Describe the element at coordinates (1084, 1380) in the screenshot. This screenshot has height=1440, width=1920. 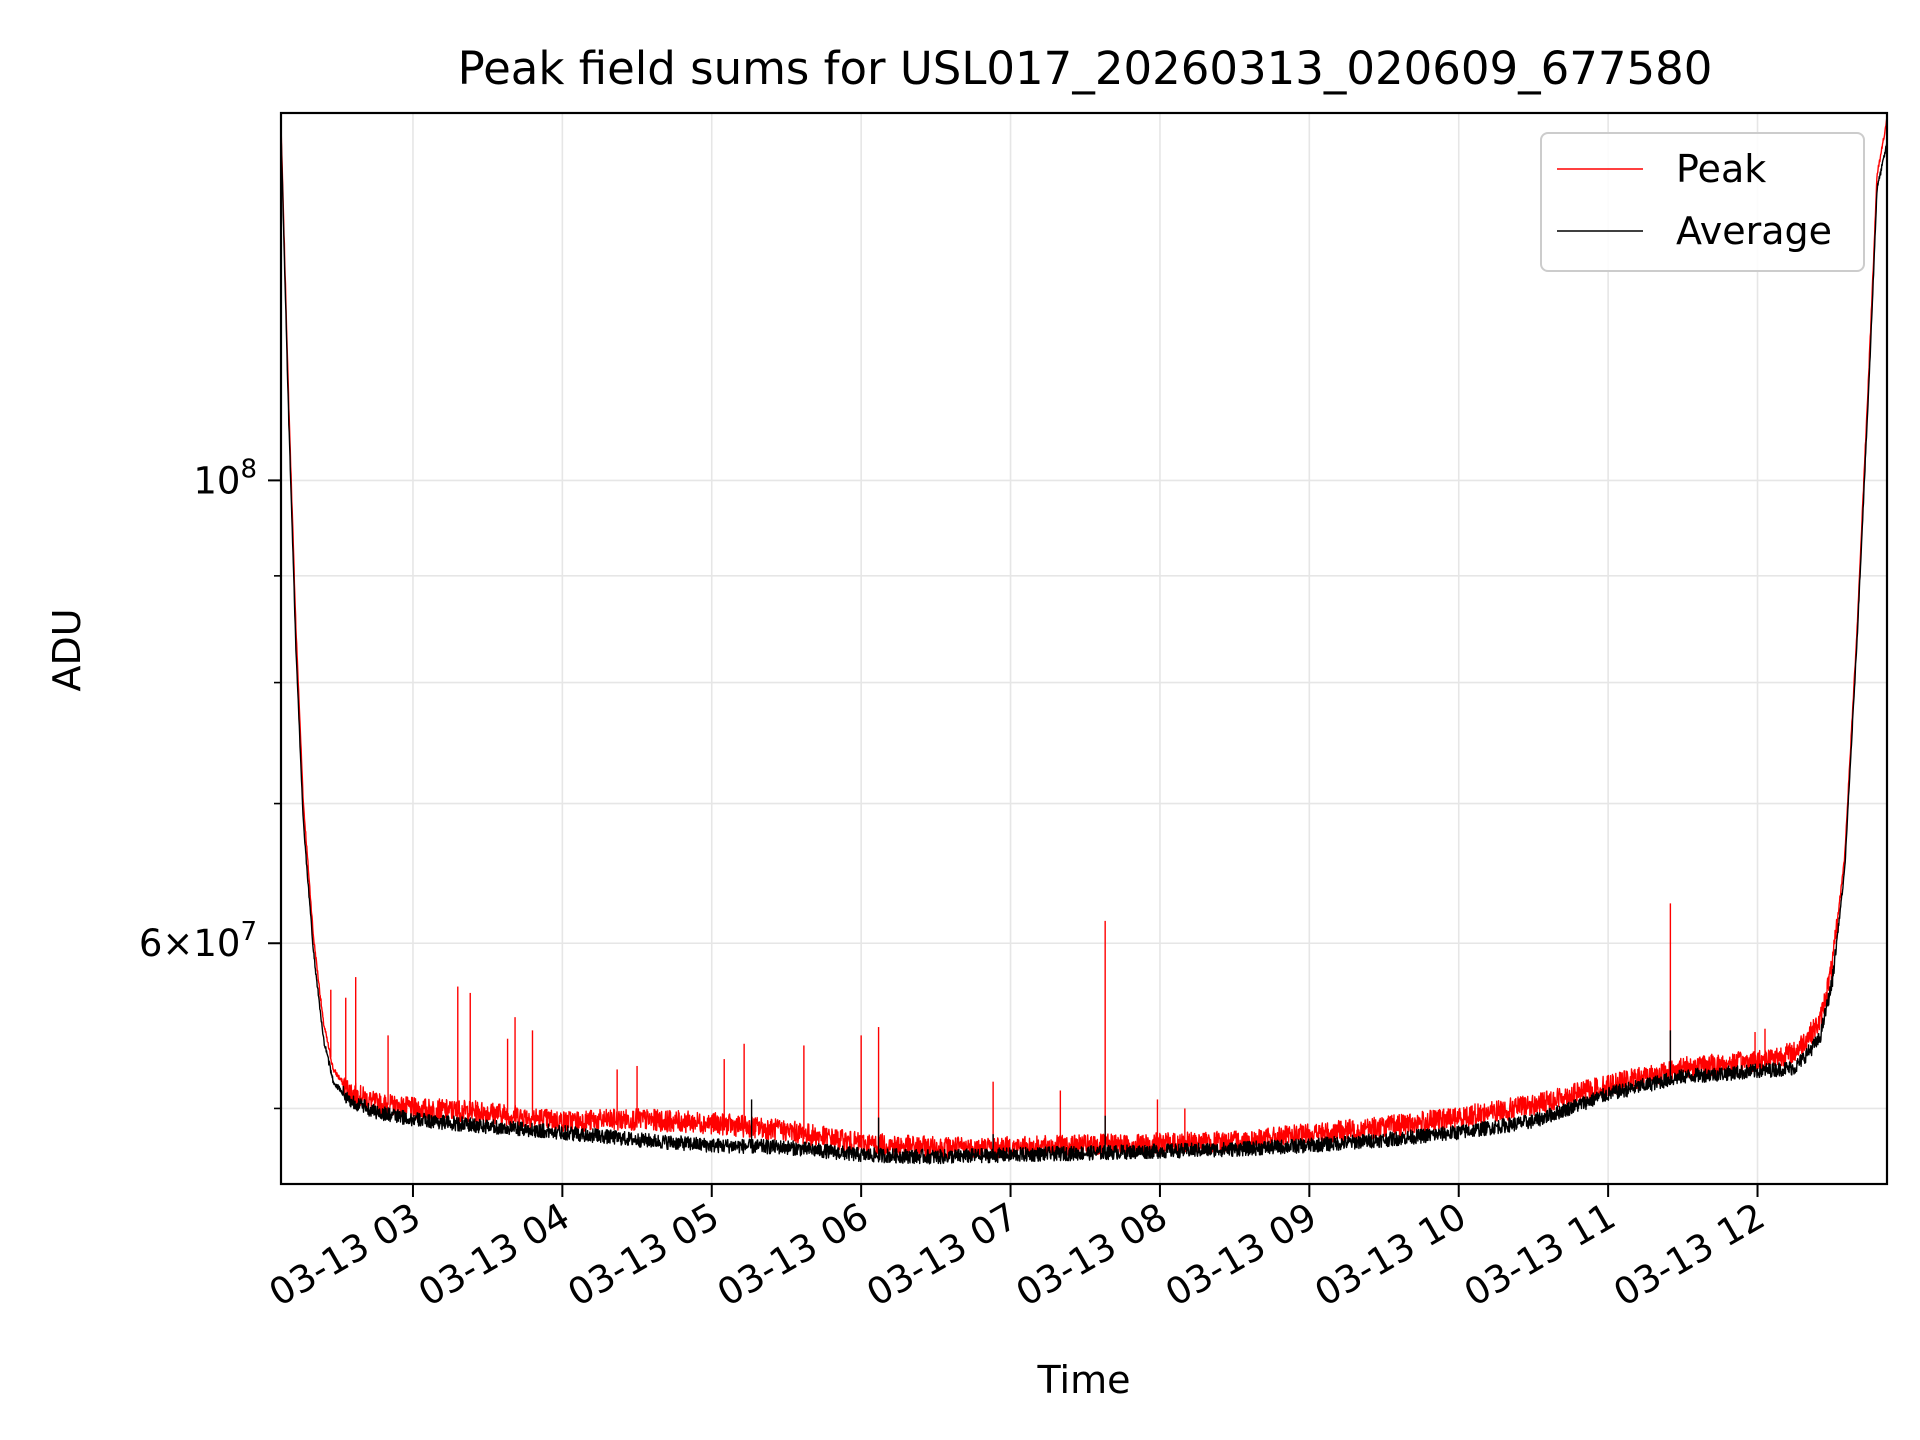
I see `x-axis-label: Time` at that location.